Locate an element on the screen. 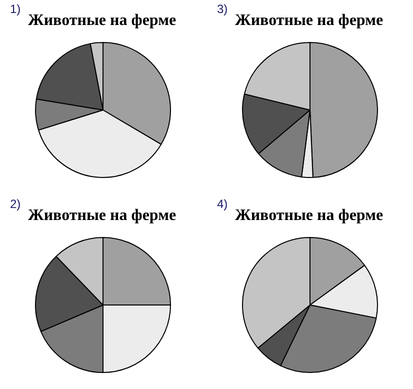  text: 3) is located at coordinates (222, 9).